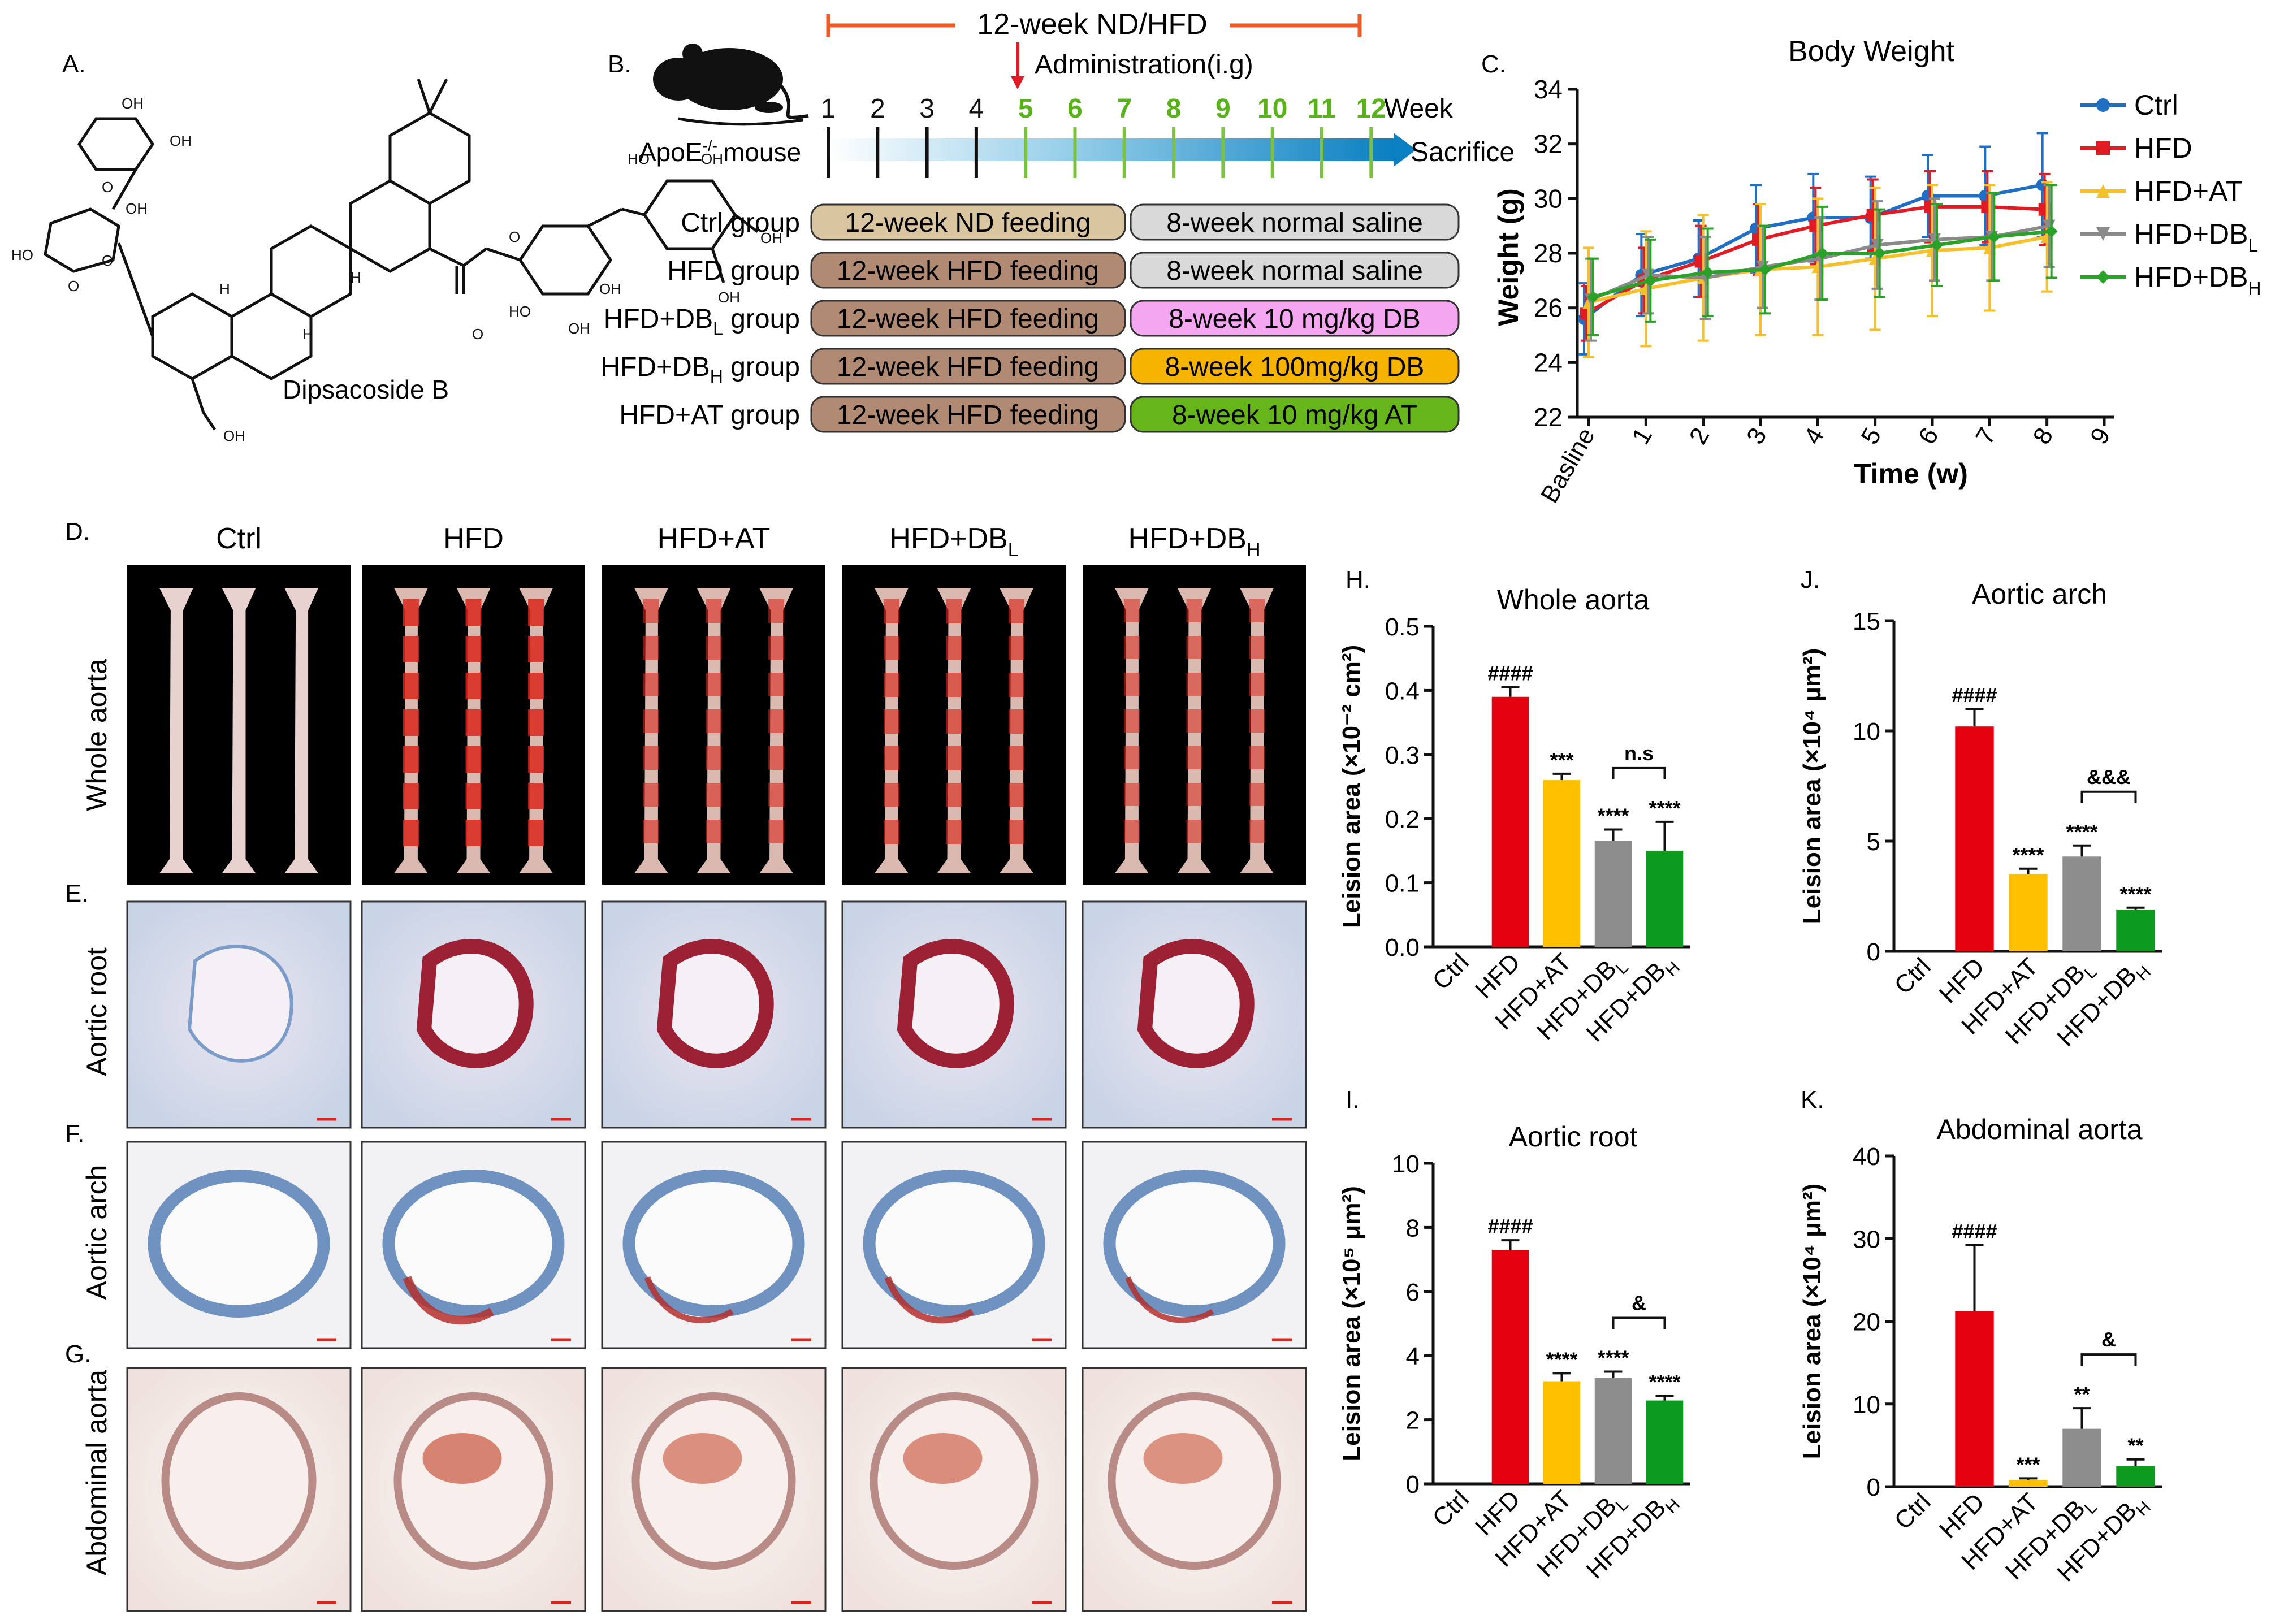 The image size is (2284, 1624). Describe the element at coordinates (2197, 279) in the screenshot. I see `legend-label: HFD+DBH` at that location.